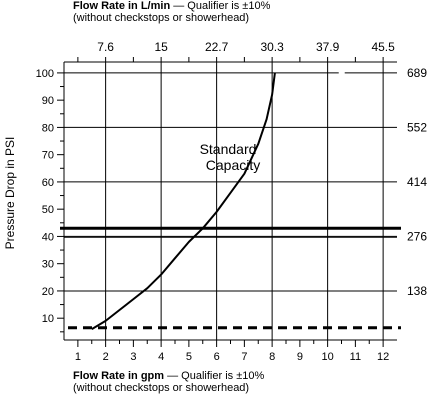 Image resolution: width=433 pixels, height=398 pixels. What do you see at coordinates (417, 236) in the screenshot?
I see `right-tick-label: 276` at bounding box center [417, 236].